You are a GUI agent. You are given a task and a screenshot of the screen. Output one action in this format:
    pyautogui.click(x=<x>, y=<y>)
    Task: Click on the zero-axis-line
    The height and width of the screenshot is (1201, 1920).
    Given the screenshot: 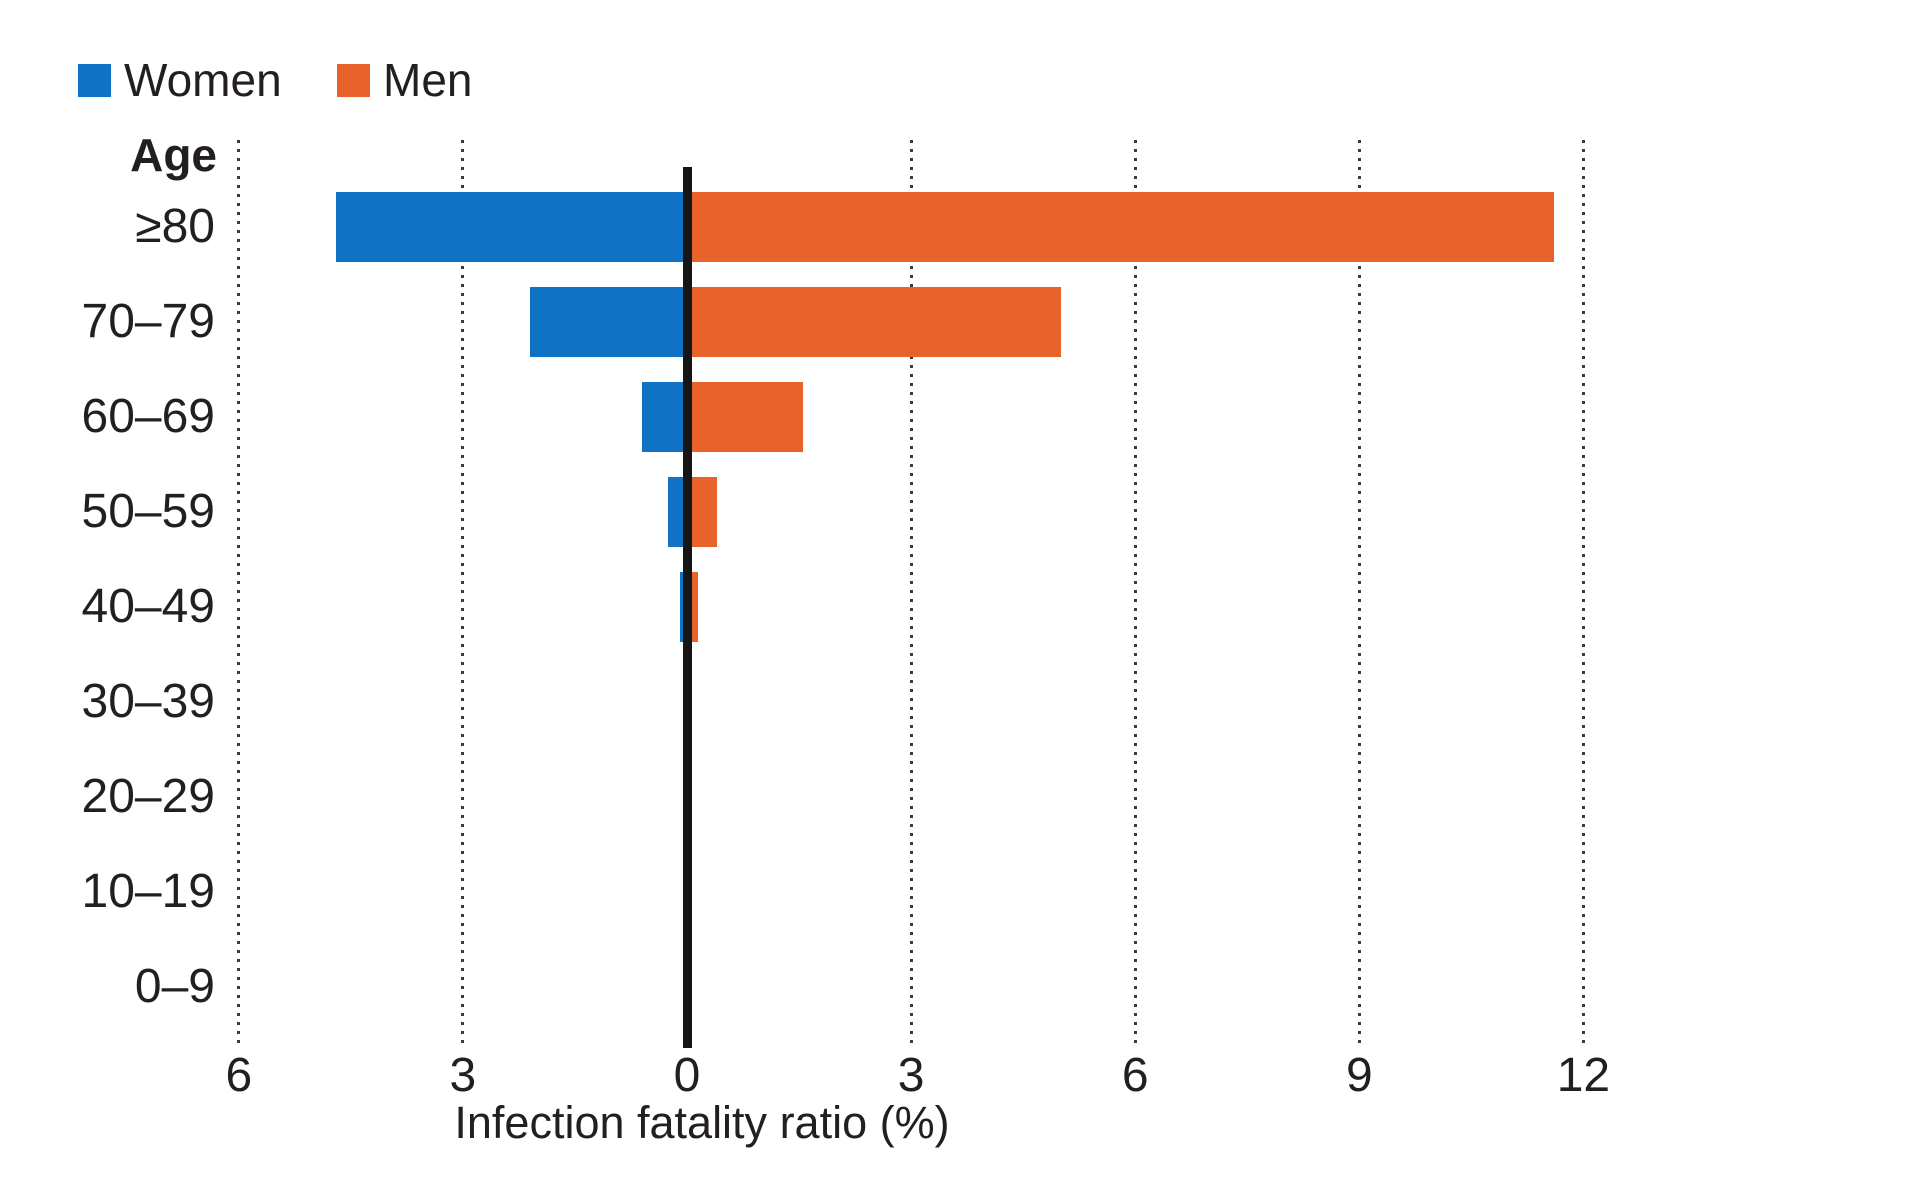 What is the action you would take?
    pyautogui.click(x=687, y=607)
    